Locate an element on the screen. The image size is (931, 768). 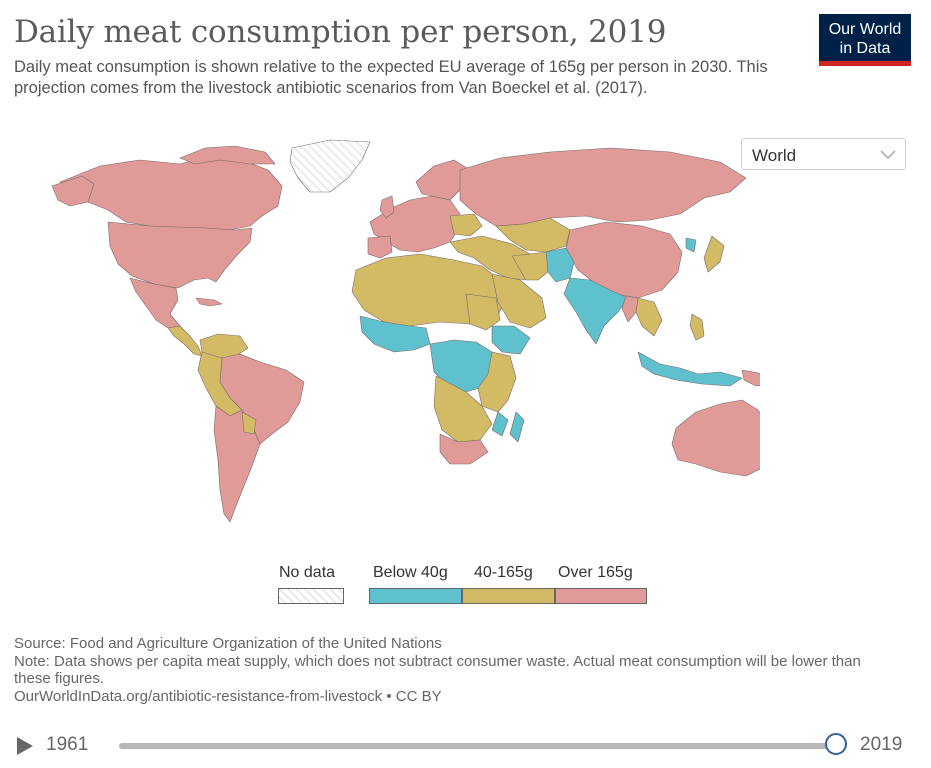
legend-label-over-165g: Over 165g is located at coordinates (595, 572).